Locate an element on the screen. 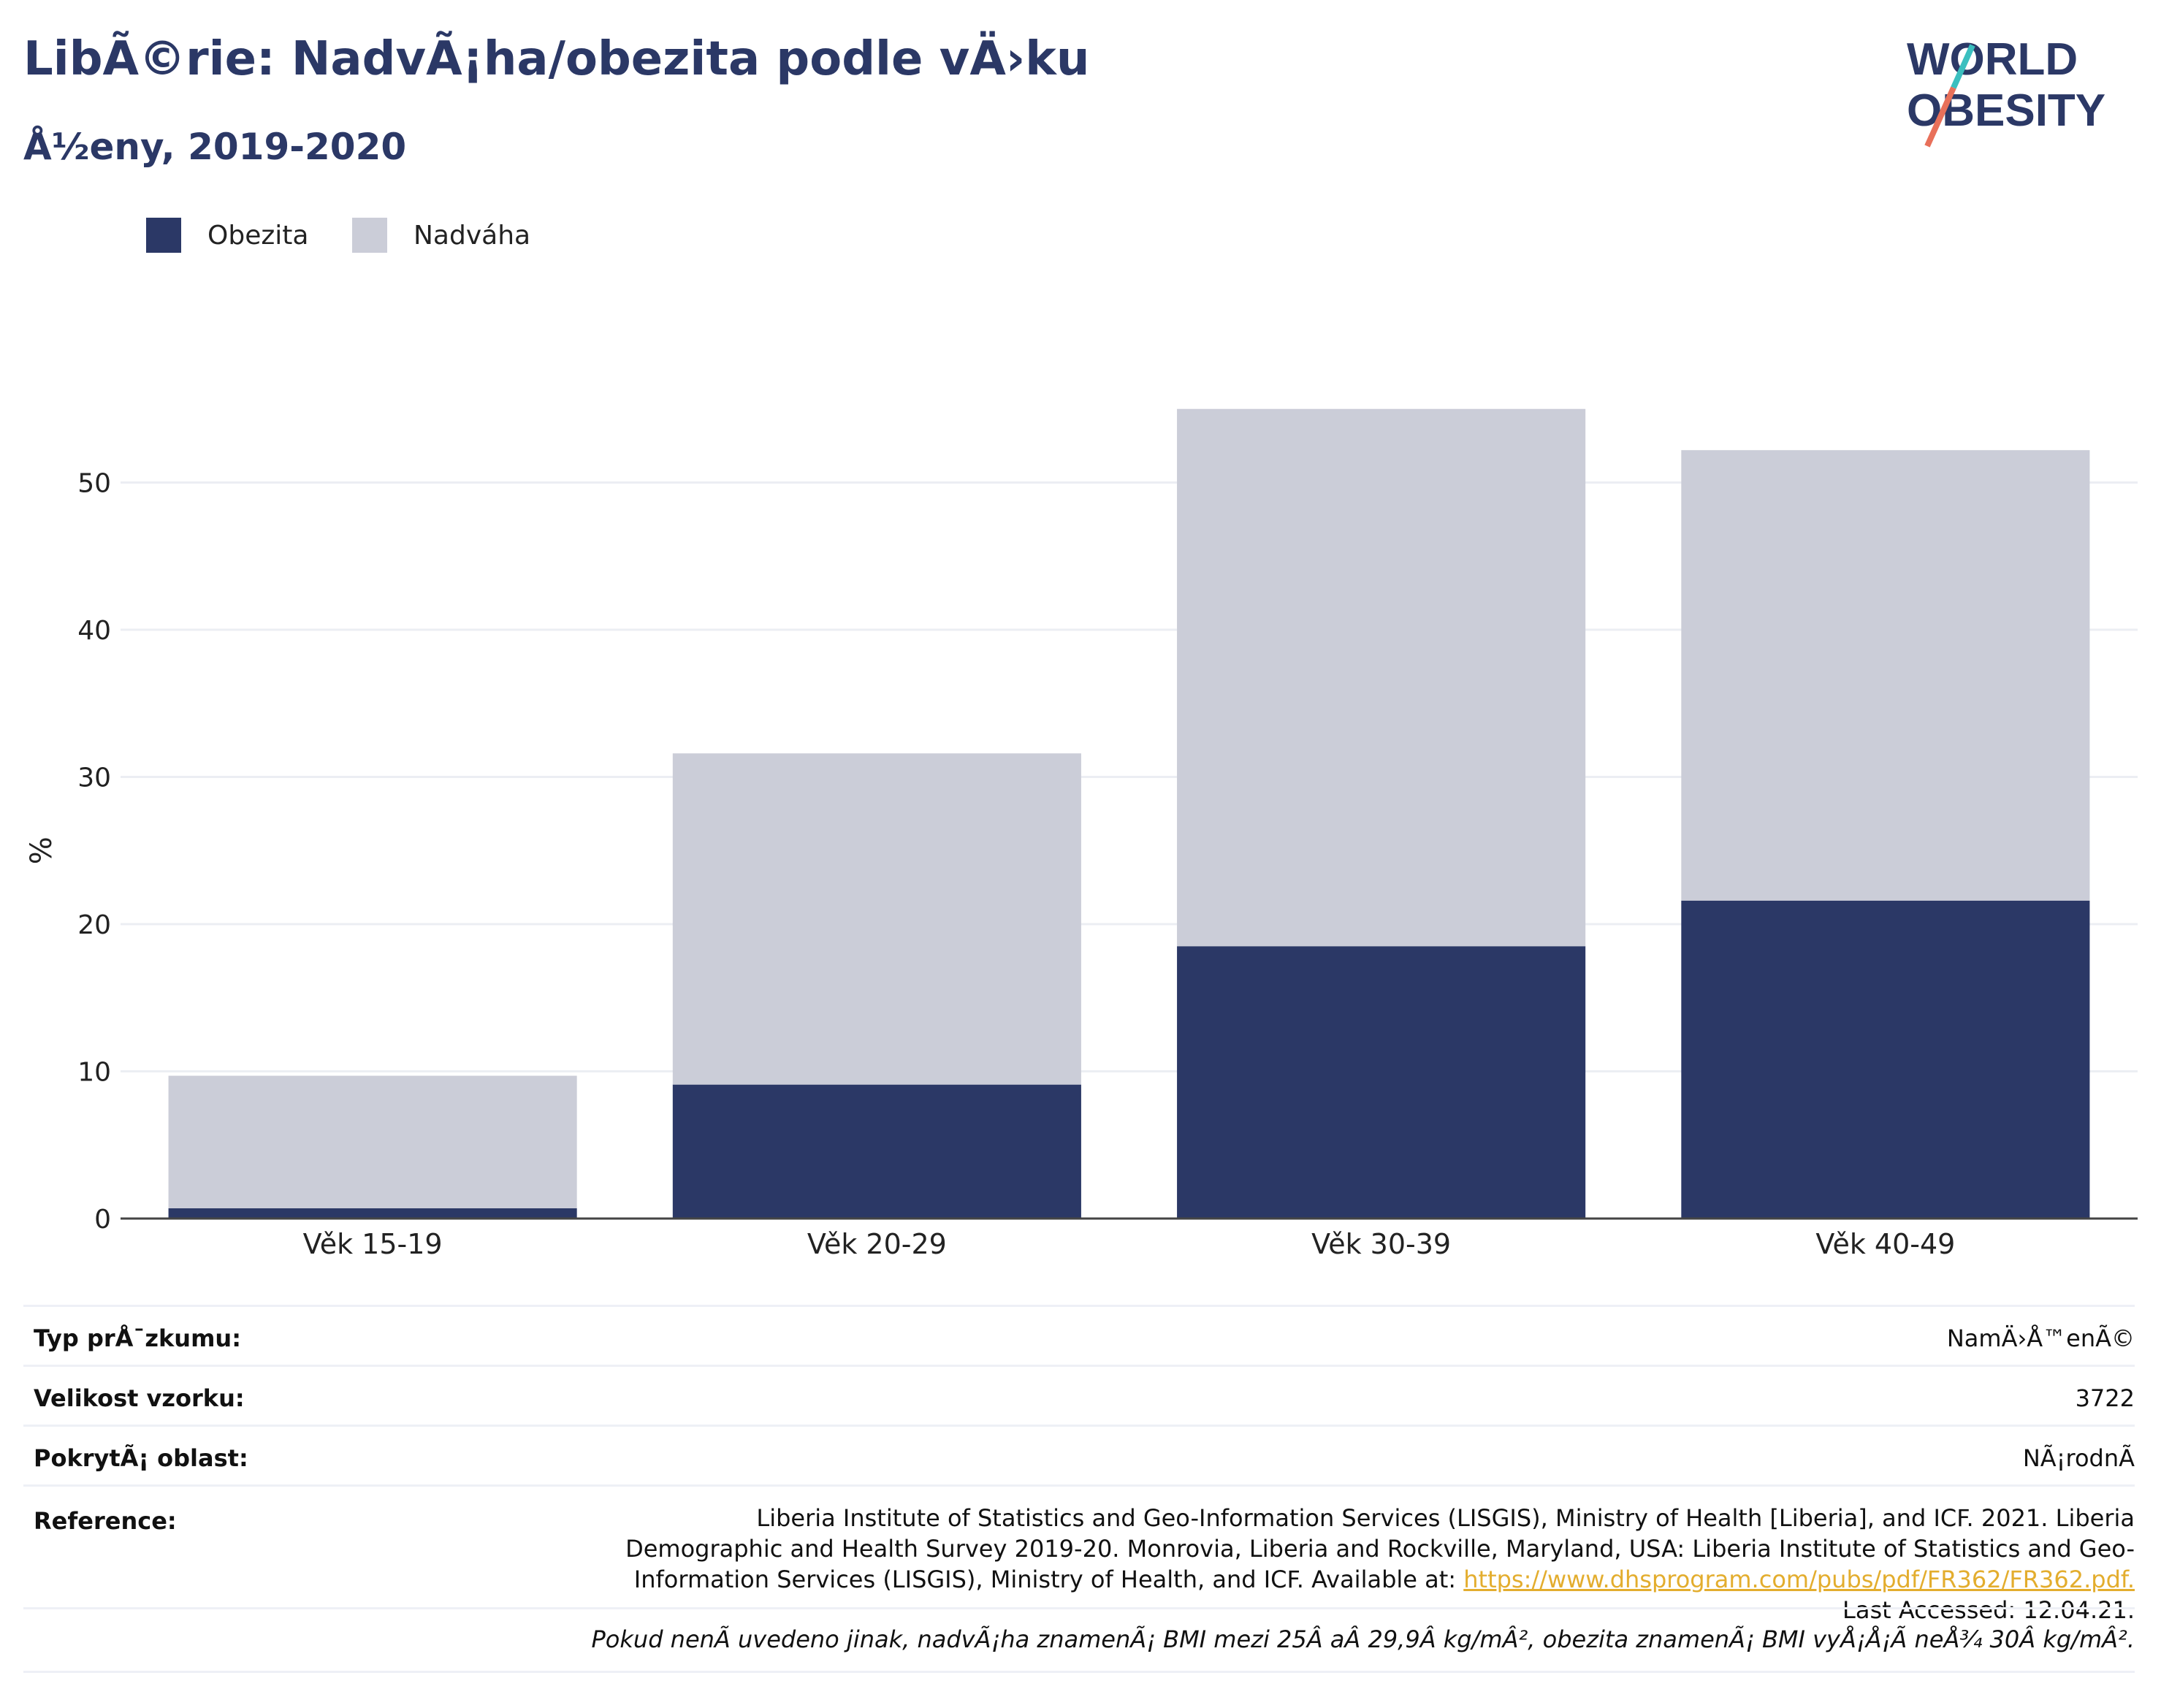  chart-subtitle: Å½eny, 2019-2020 is located at coordinates (215, 147).